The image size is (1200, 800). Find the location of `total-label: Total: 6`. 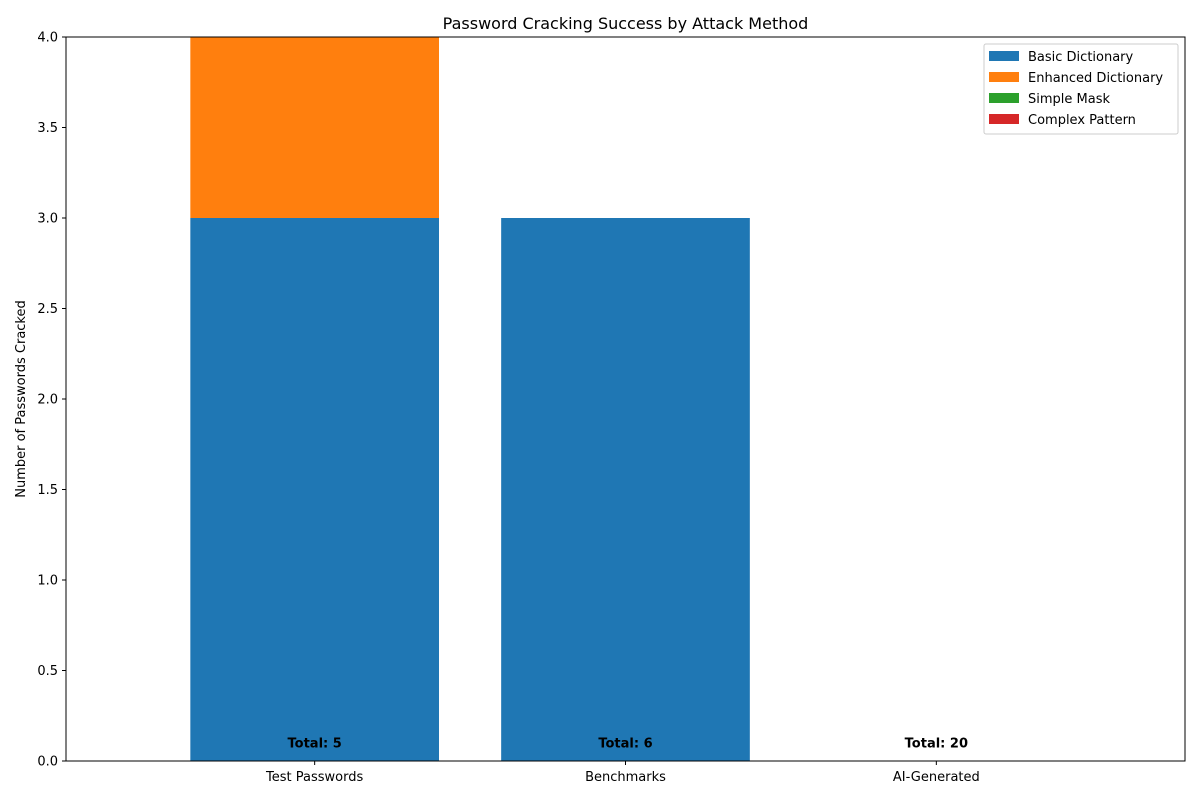

total-label: Total: 6 is located at coordinates (625, 743).